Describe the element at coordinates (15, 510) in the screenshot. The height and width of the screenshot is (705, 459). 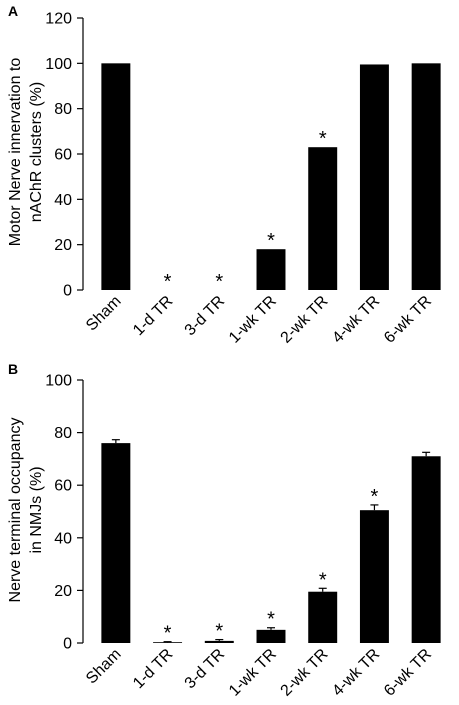
I see `y-axis-title-line: Nerve terminal occupancy` at that location.